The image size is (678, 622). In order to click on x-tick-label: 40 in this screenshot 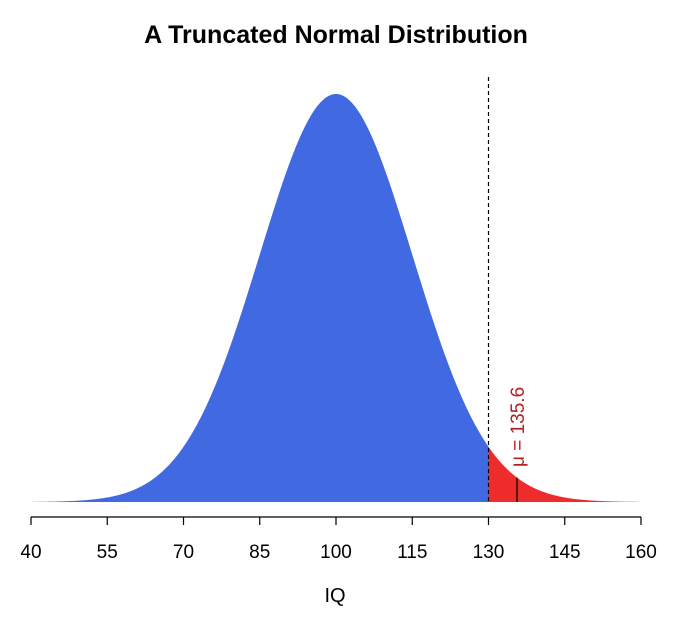, I will do `click(30, 552)`.